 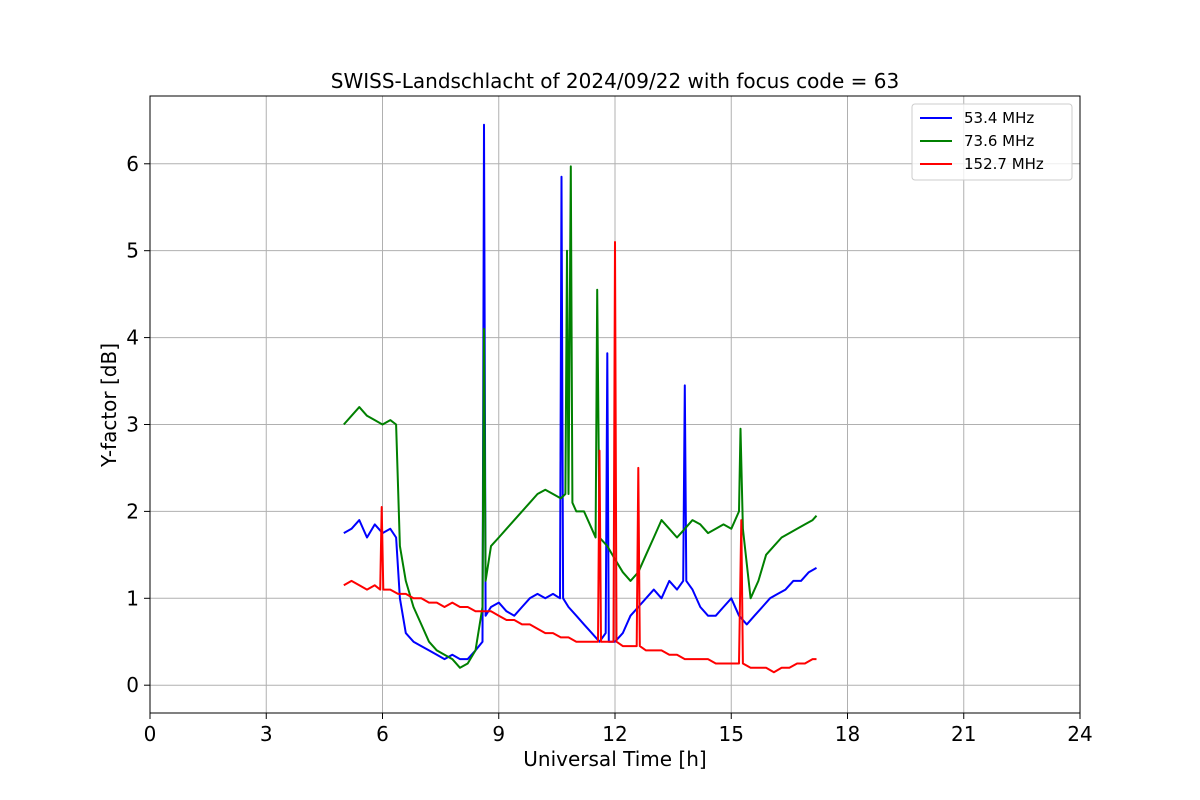 I want to click on y-tick-label: 1, so click(x=132, y=598).